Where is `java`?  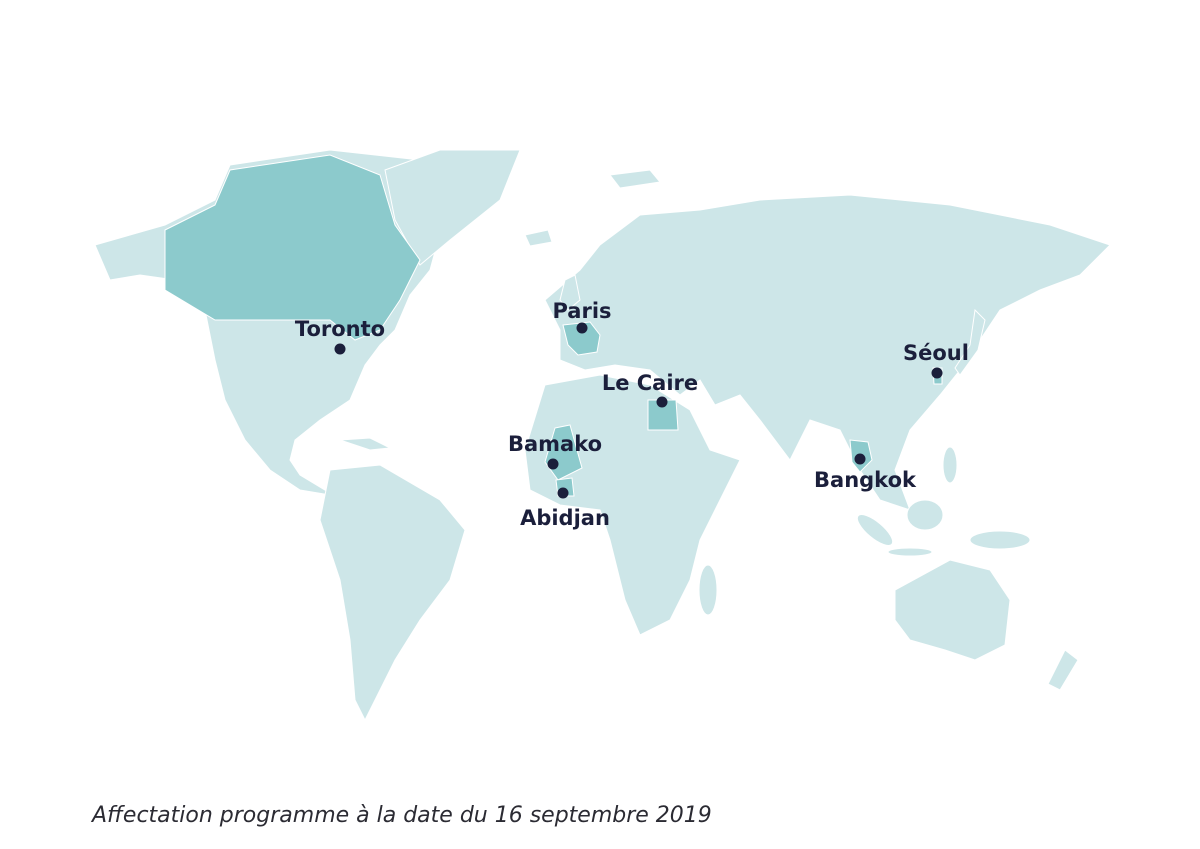 java is located at coordinates (910, 552).